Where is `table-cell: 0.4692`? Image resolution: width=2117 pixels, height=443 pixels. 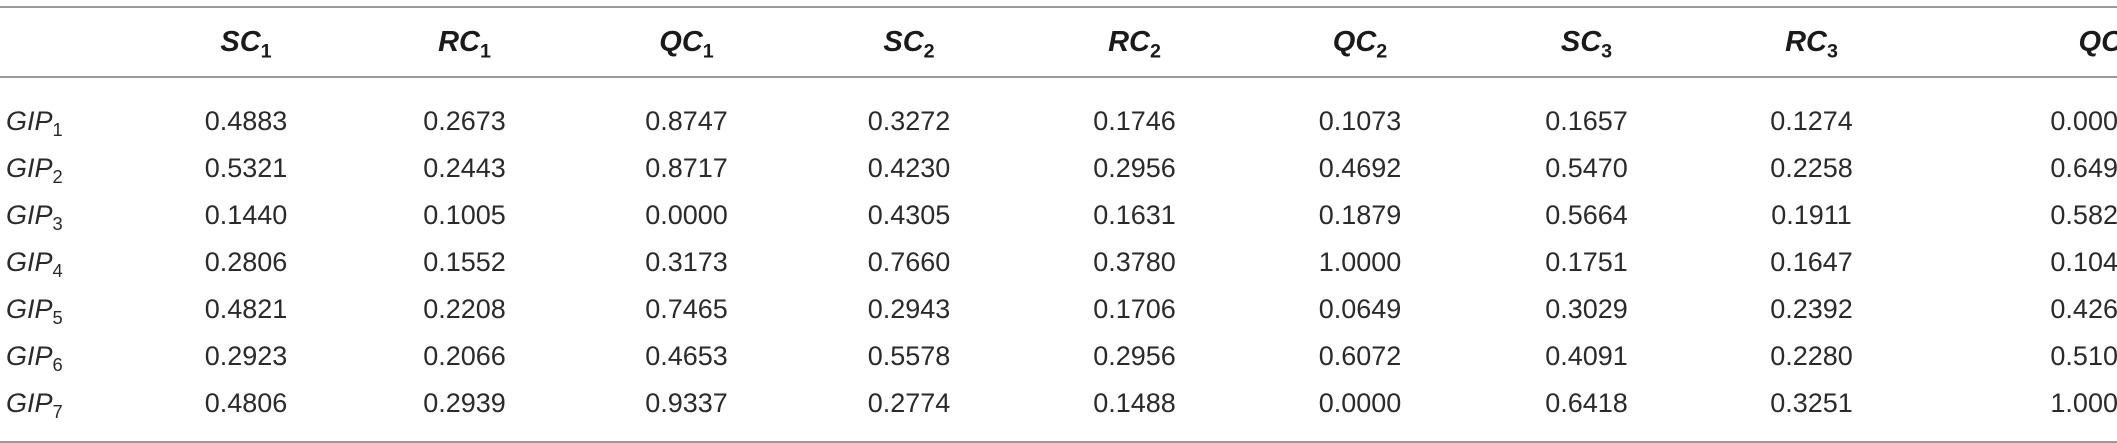 table-cell: 0.4692 is located at coordinates (1360, 168).